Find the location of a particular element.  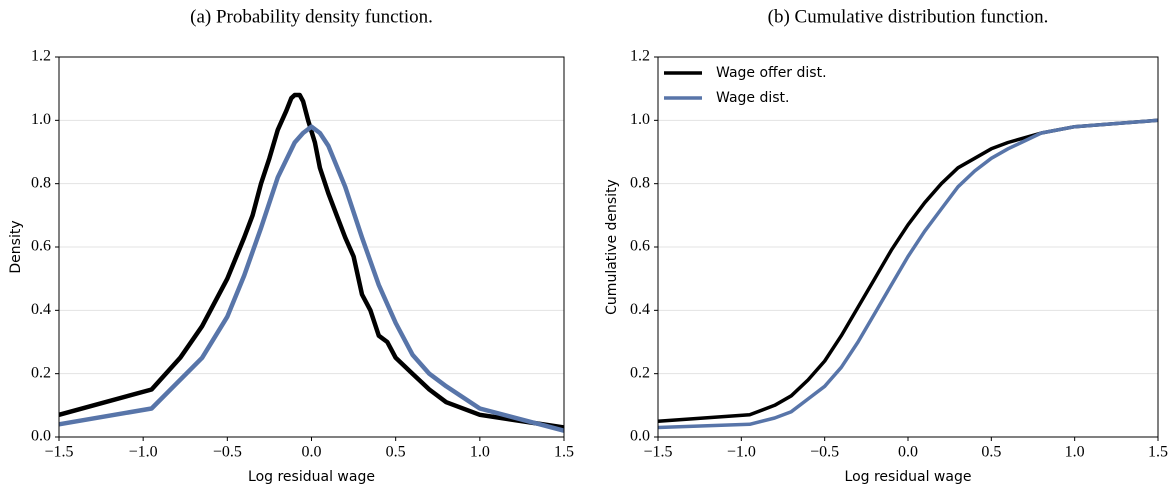

legend-label: Wage dist. is located at coordinates (753, 98).